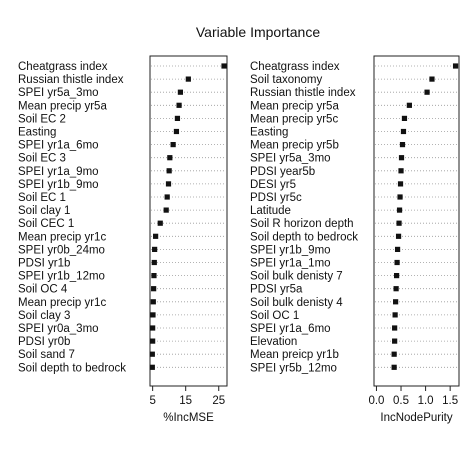  Describe the element at coordinates (218, 401) in the screenshot. I see `mse-x-tick-label: 25` at that location.